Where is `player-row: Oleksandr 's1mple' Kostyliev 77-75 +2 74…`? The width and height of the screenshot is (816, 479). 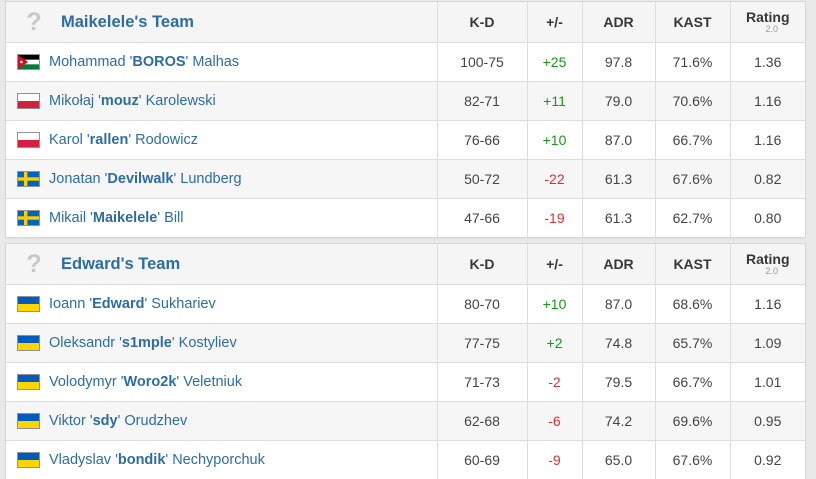
player-row: Oleksandr 's1mple' Kostyliev 77-75 +2 74… is located at coordinates (405, 343).